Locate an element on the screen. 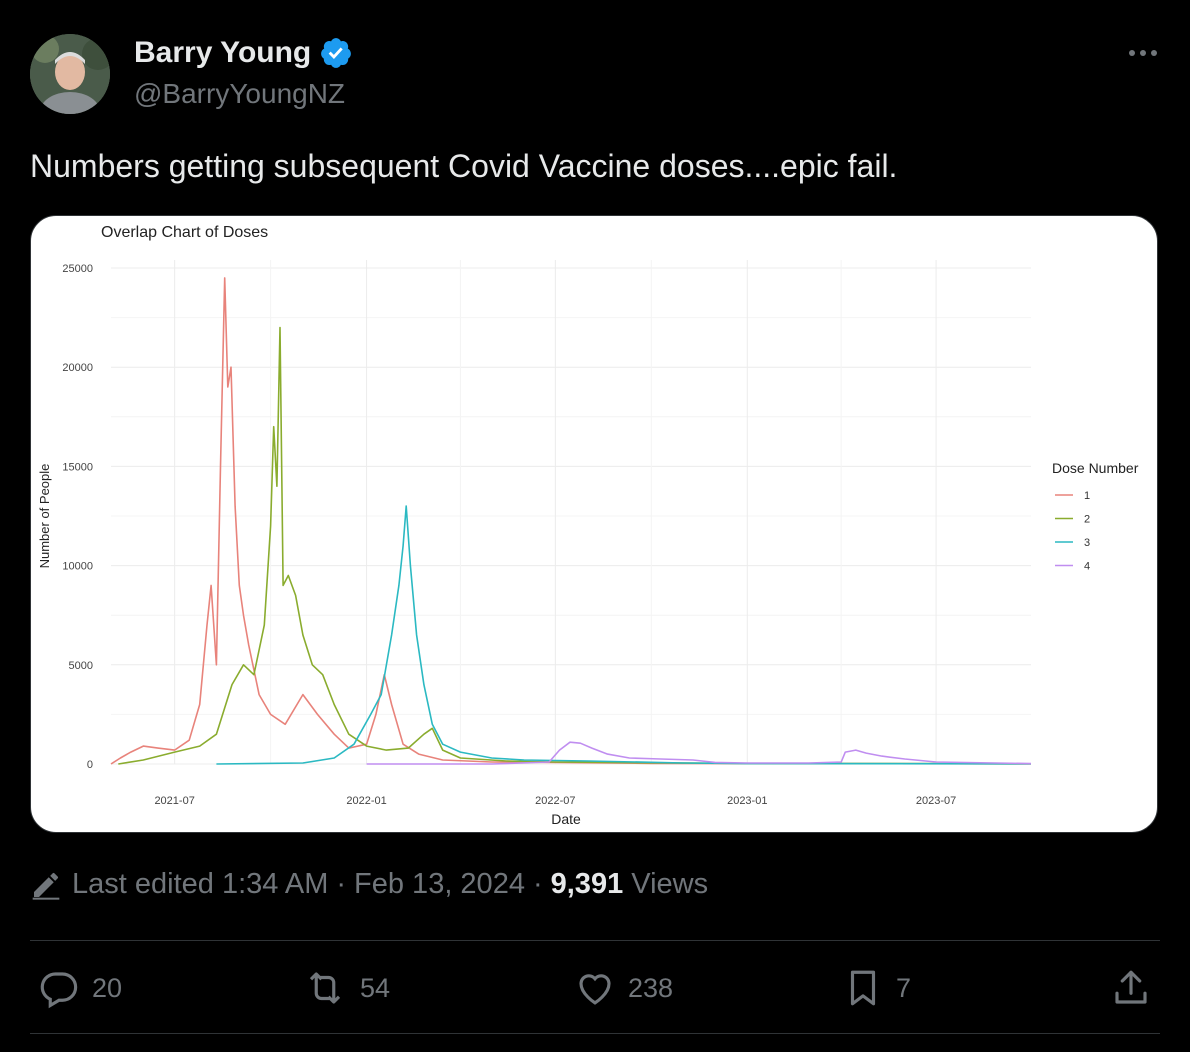  x-tick-label: 2022-07 is located at coordinates (555, 801).